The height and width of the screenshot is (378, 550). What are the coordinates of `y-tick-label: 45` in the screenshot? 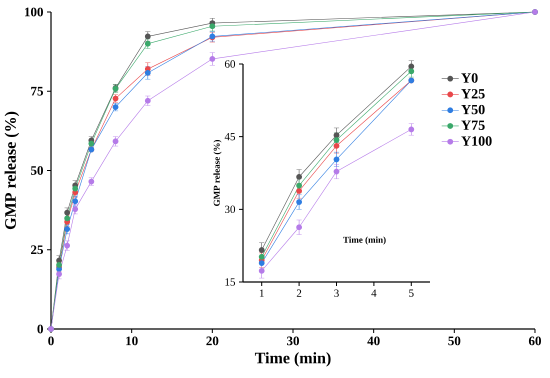 It's located at (230, 136).